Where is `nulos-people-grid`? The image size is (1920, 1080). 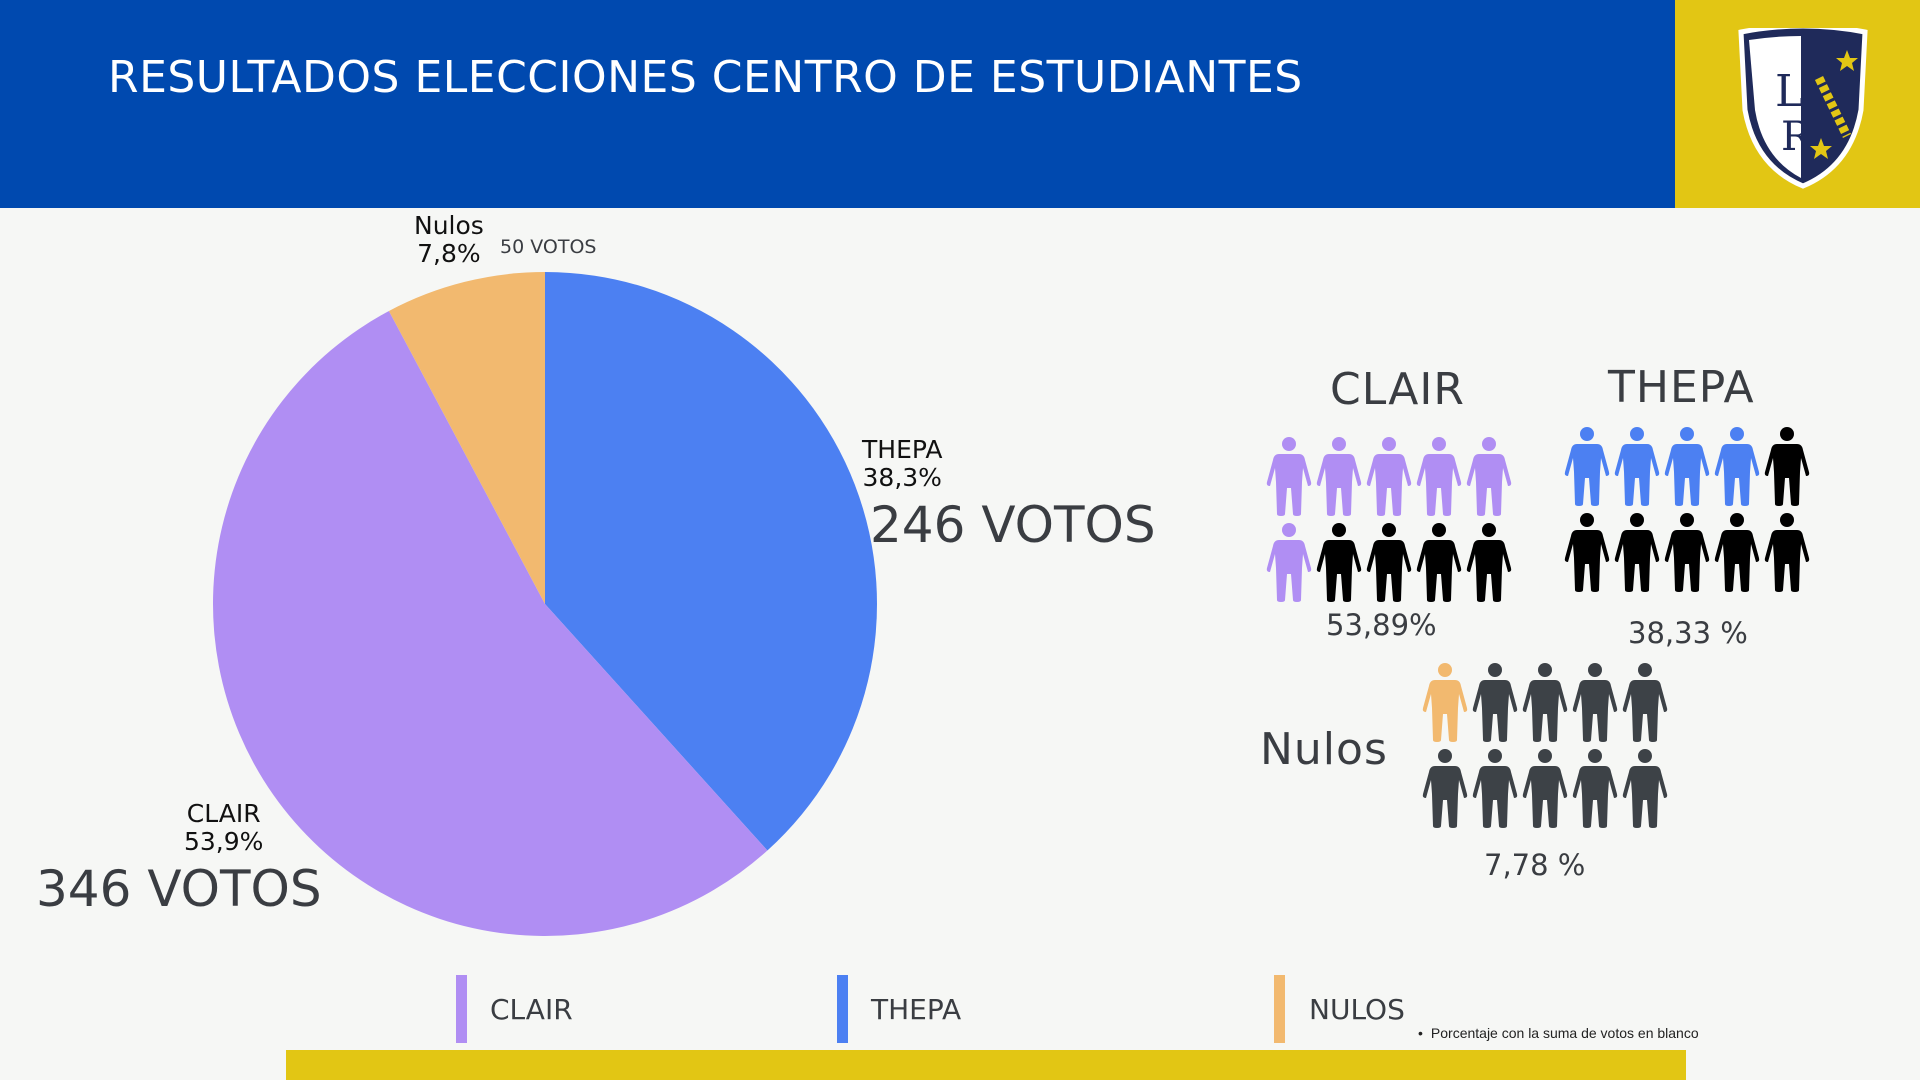
nulos-people-grid is located at coordinates (1545, 745).